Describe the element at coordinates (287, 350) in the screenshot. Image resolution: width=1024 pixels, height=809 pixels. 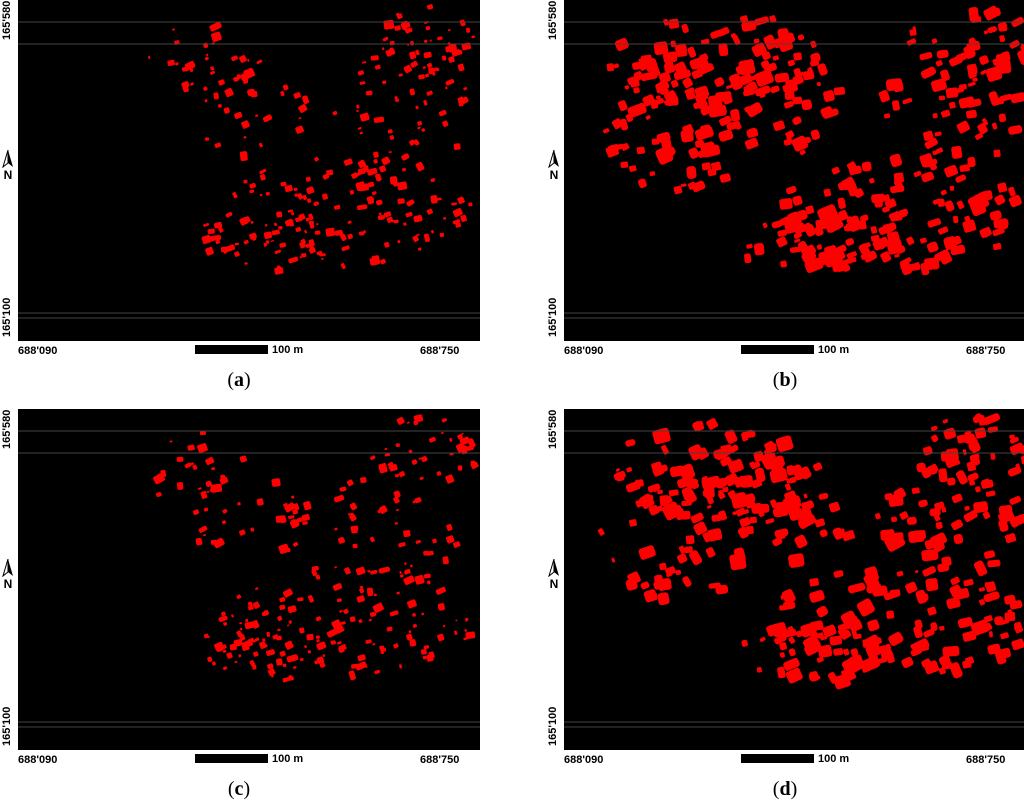
I see `scale-label: 100 m` at that location.